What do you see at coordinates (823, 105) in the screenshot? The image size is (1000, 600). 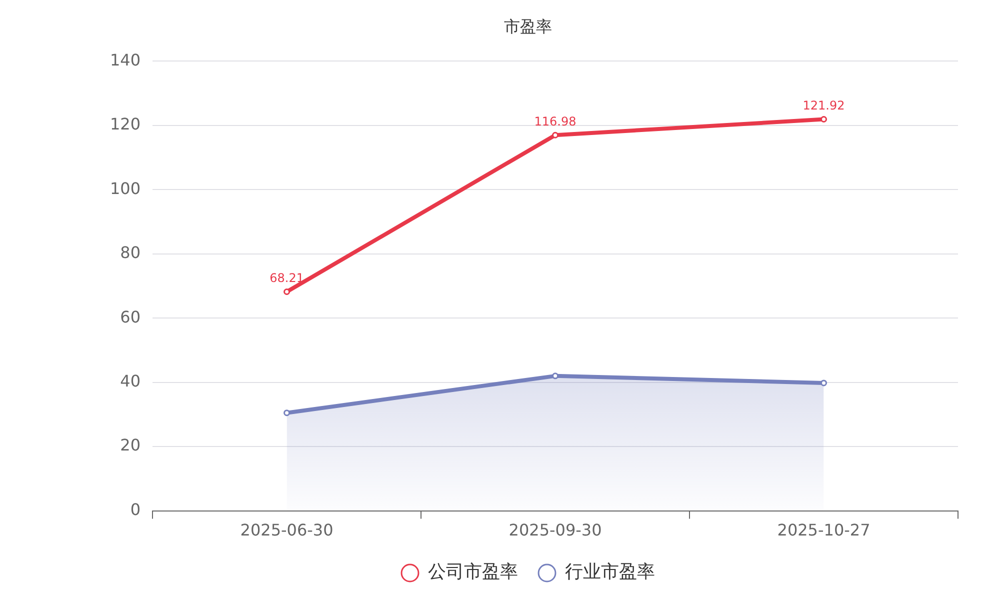 I see `data-label: 121.92` at bounding box center [823, 105].